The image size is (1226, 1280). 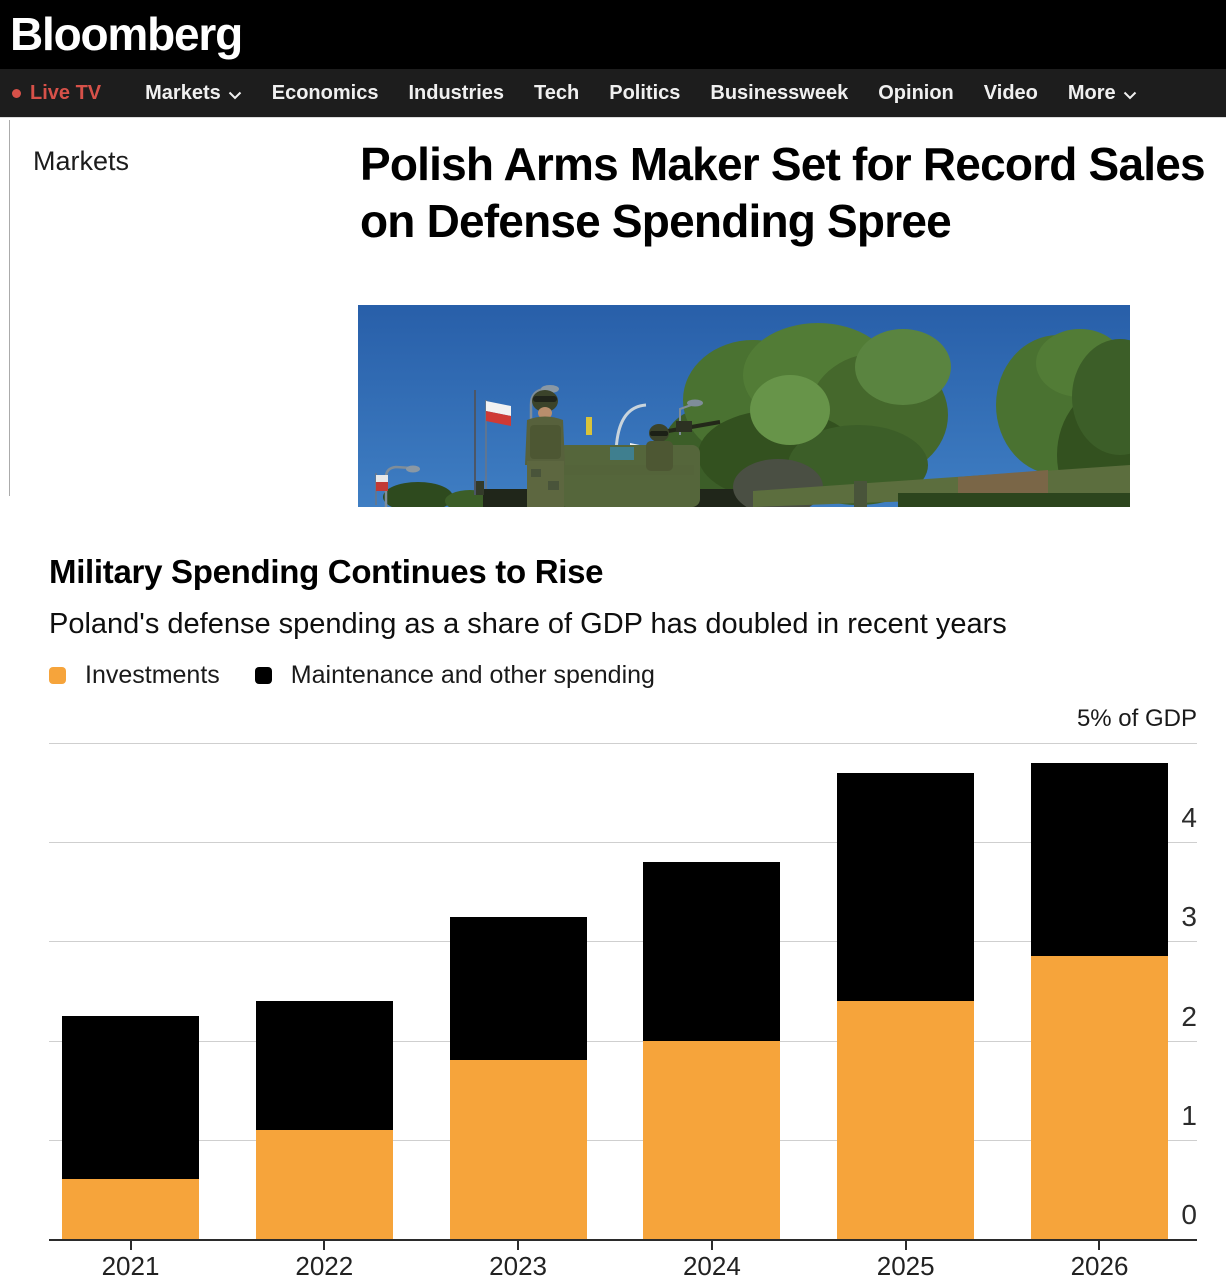 I want to click on nav-item-opinion: Opinion, so click(x=916, y=93).